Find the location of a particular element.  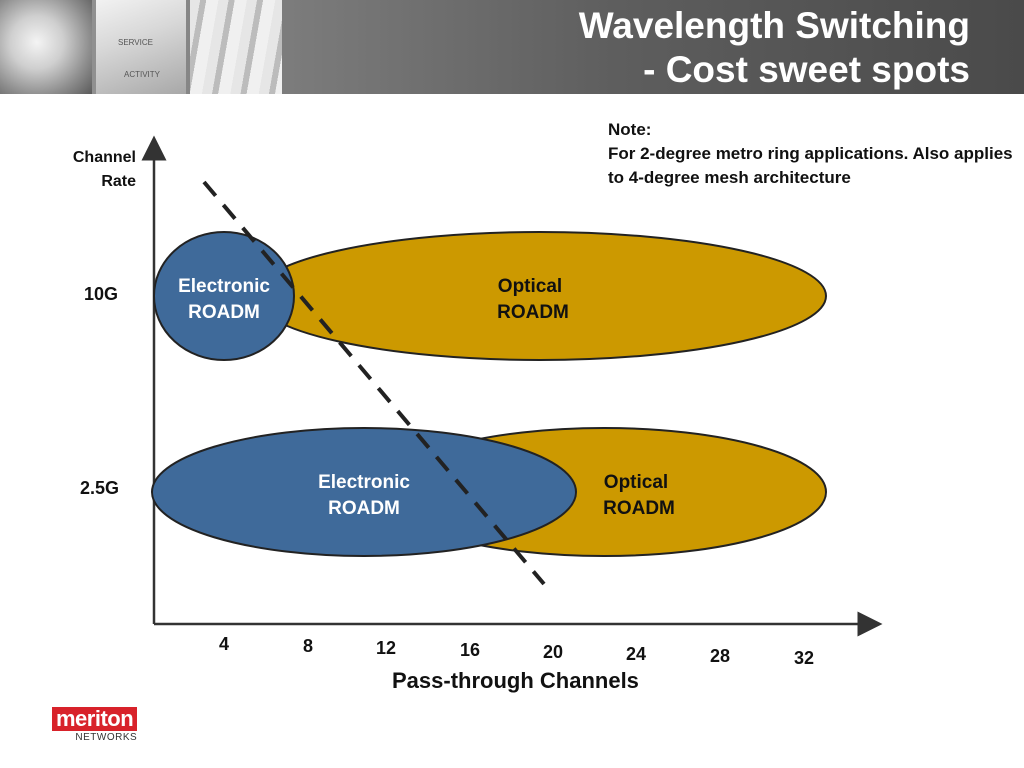

header-photo-strip: SERVICE ACTIVITY is located at coordinates (141, 47).